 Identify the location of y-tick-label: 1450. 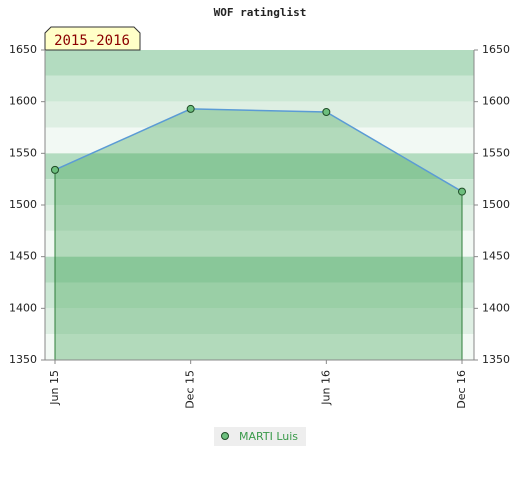
(23, 256).